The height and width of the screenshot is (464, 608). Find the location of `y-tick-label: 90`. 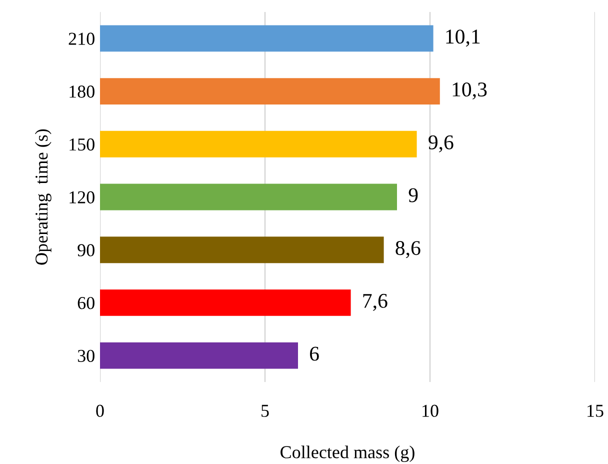

y-tick-label: 90 is located at coordinates (86, 250).